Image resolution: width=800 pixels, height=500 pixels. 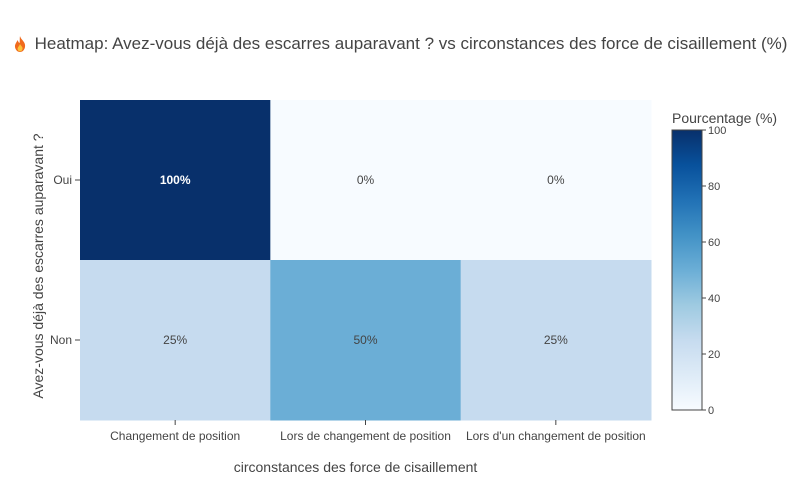 I want to click on colorbar-tick-label: 80, so click(x=714, y=187).